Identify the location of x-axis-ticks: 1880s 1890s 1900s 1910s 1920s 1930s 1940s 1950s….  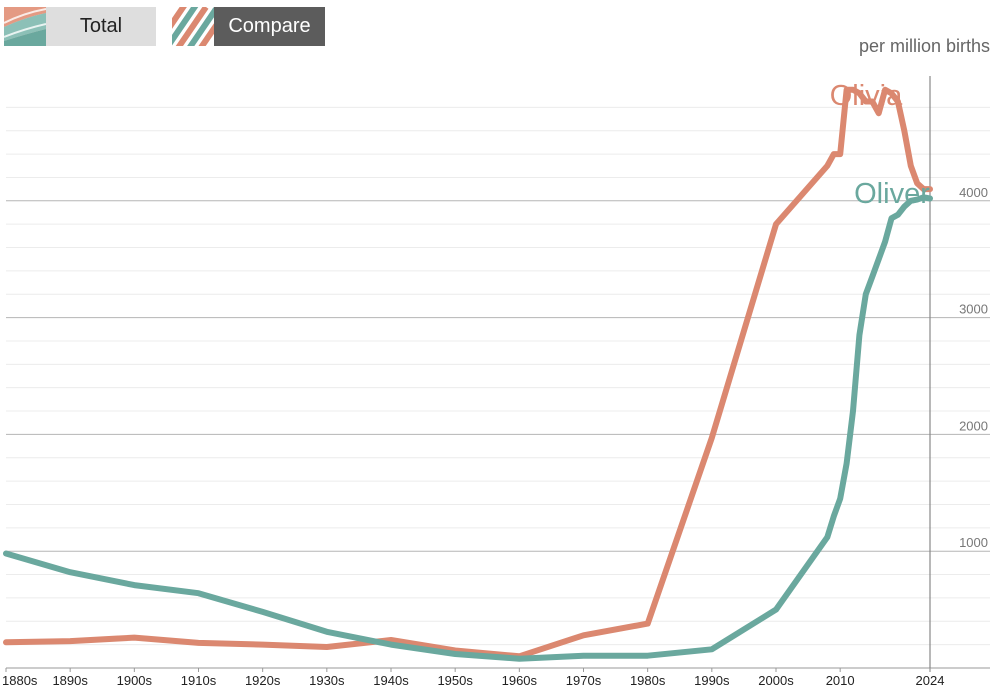
(473, 677).